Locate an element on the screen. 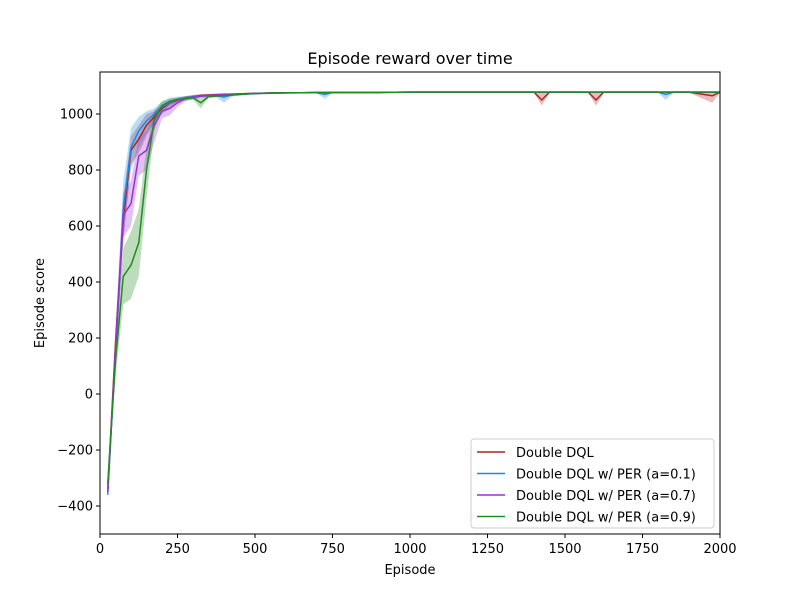  legend-label-double-dql-w-per-a-0-1: Double DQL w/ PER (a=0.1) is located at coordinates (606, 475).